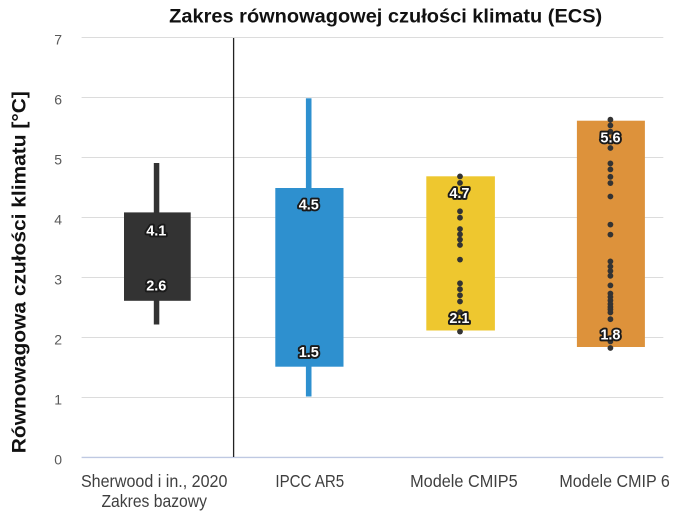  I want to click on svg-text: 2, so click(58, 339).